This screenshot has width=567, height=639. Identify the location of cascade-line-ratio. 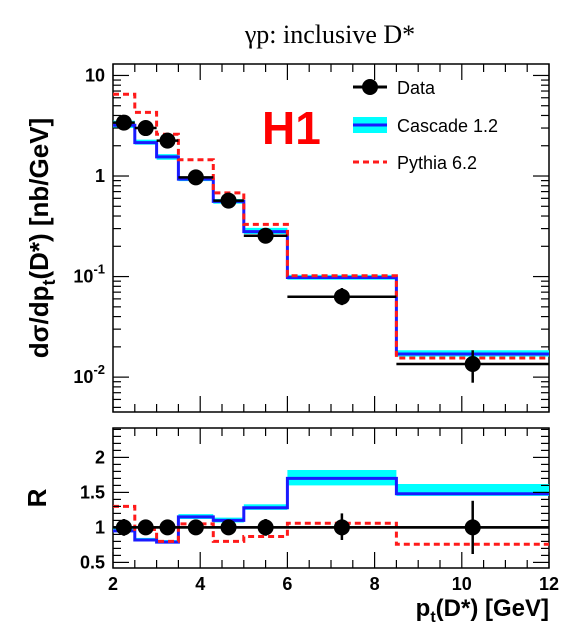
(331, 510).